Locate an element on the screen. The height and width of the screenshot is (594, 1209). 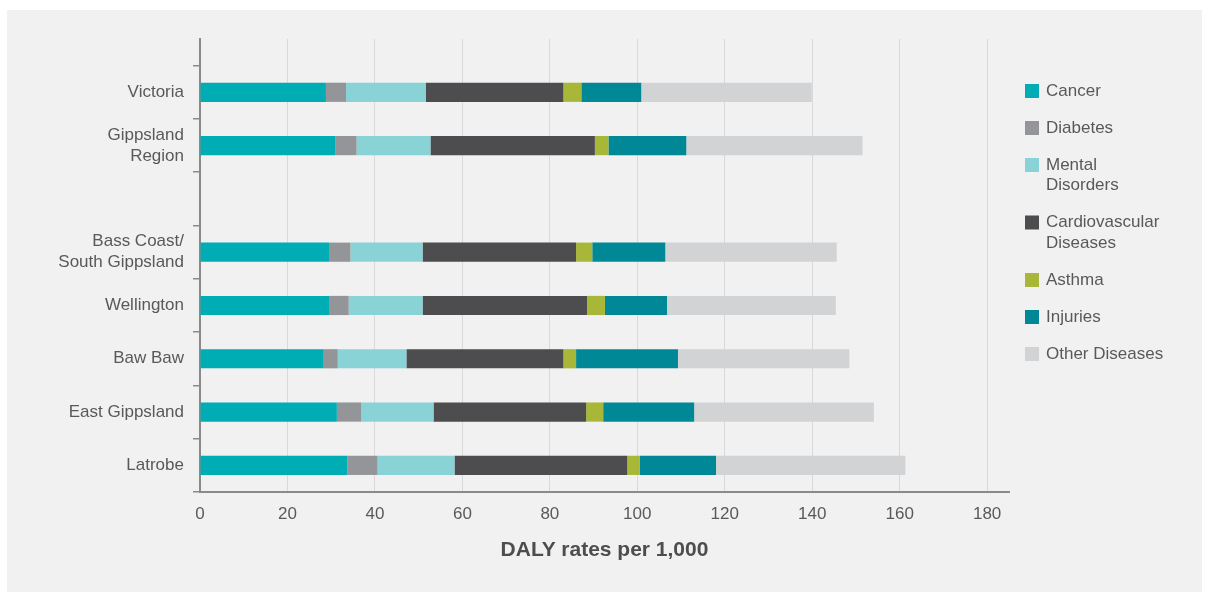
x-axis-title: DALY rates per 1,000 is located at coordinates (604, 549).